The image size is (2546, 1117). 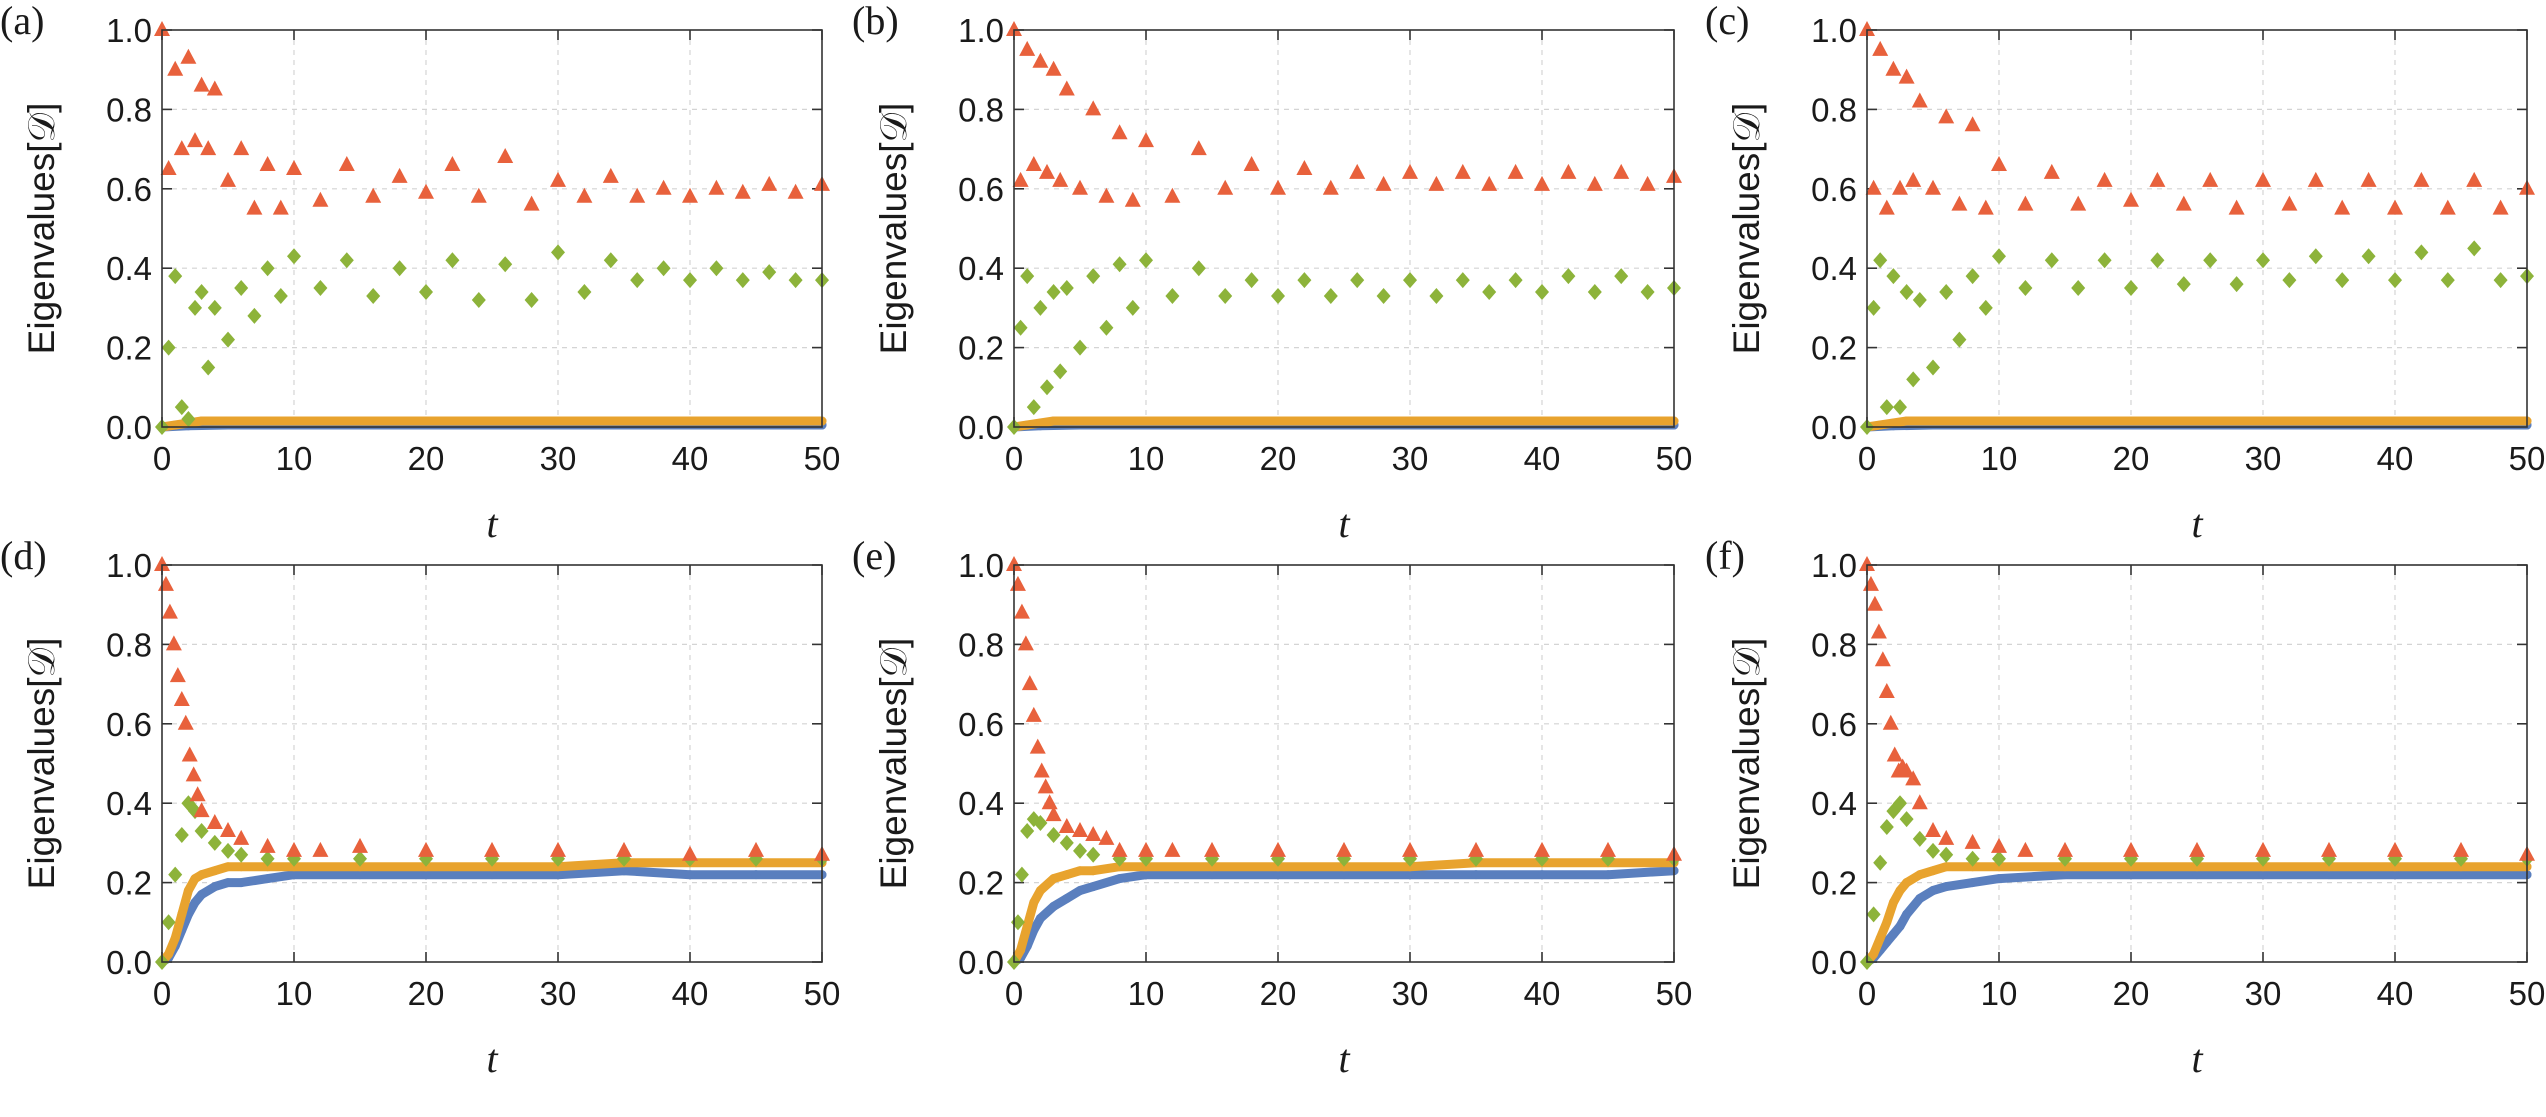 I want to click on y-tick-label: 0.4, so click(x=129, y=803).